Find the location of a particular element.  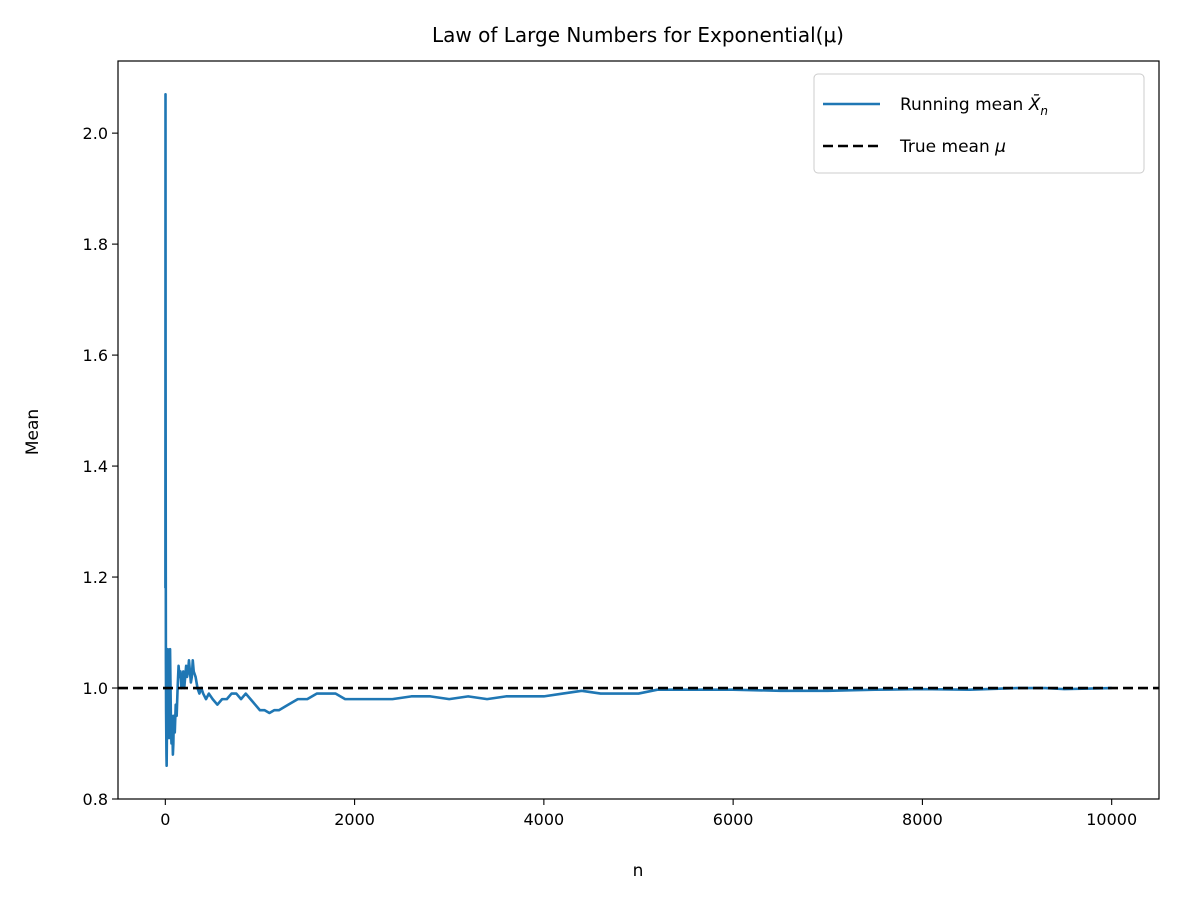

y-tick-label: 0.8 is located at coordinates (95, 799).